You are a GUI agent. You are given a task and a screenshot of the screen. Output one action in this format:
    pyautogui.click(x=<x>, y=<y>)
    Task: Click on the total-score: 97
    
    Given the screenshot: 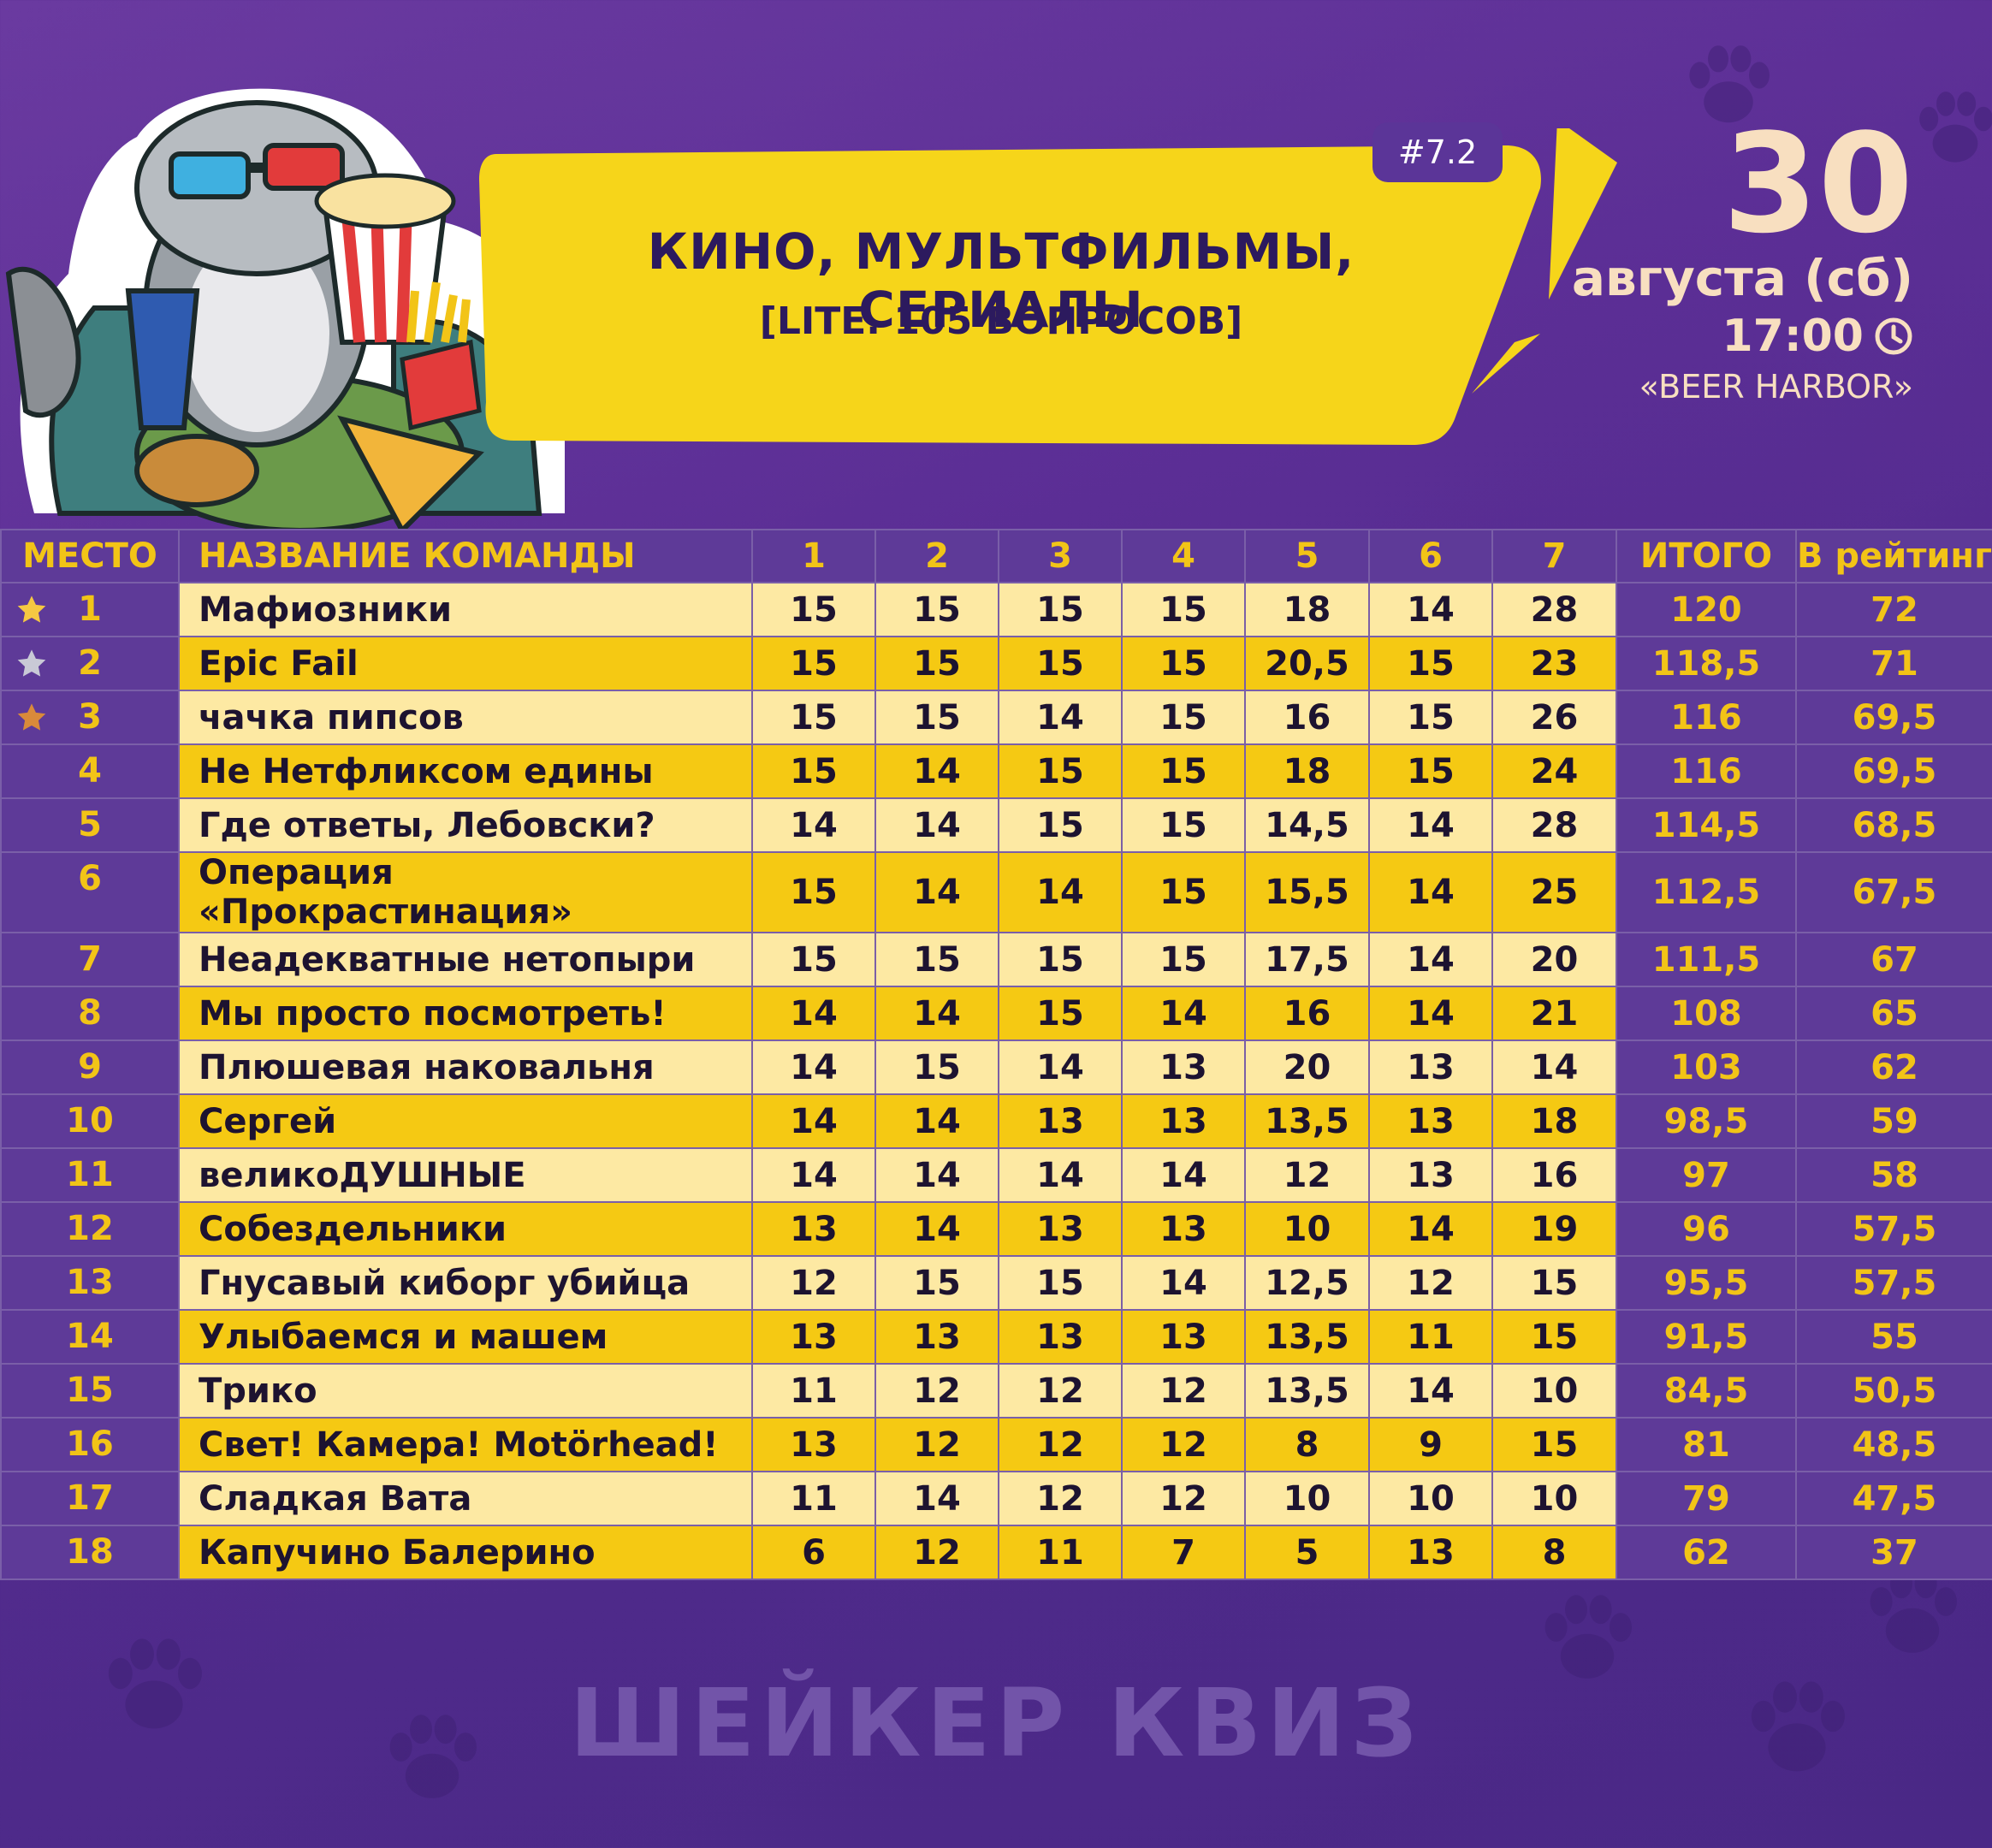 What is the action you would take?
    pyautogui.click(x=1706, y=1175)
    